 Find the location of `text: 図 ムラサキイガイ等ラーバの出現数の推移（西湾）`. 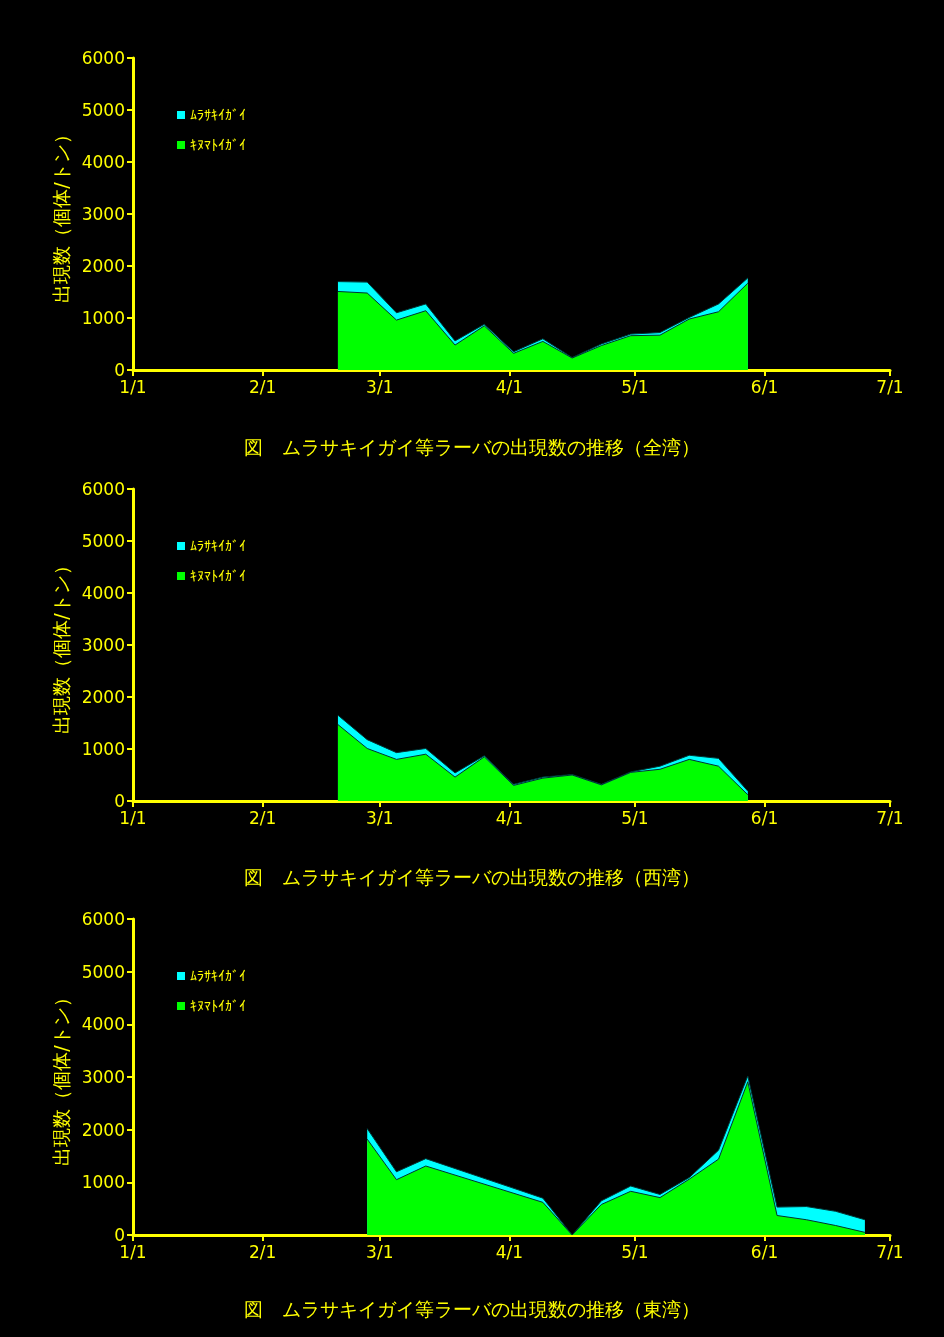

text: 図 ムラサキイガイ等ラーバの出現数の推移（西湾） is located at coordinates (472, 876).